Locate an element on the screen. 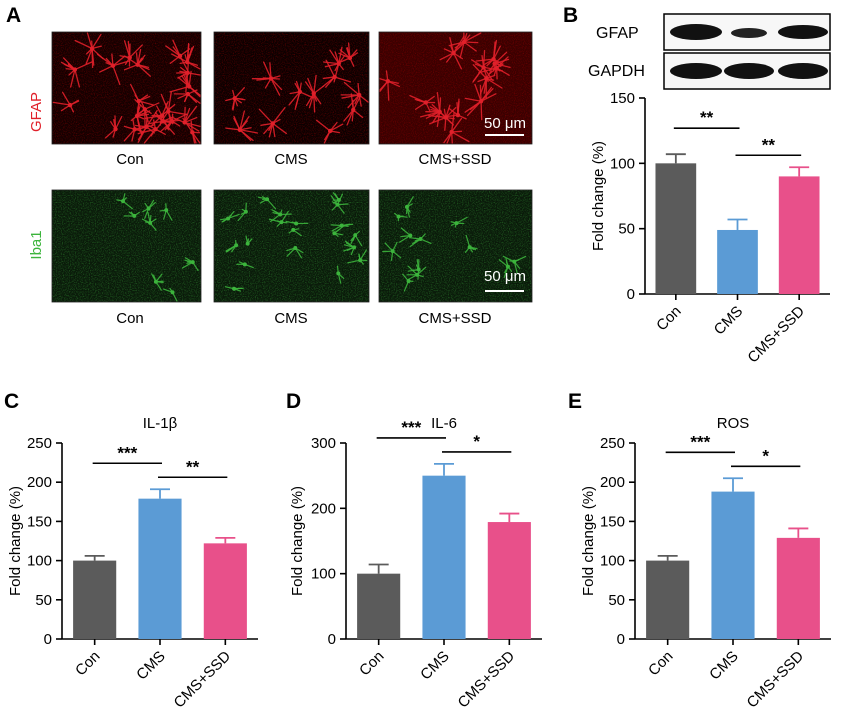  chart-b-y-label: Fold change (%) is located at coordinates (598, 196).